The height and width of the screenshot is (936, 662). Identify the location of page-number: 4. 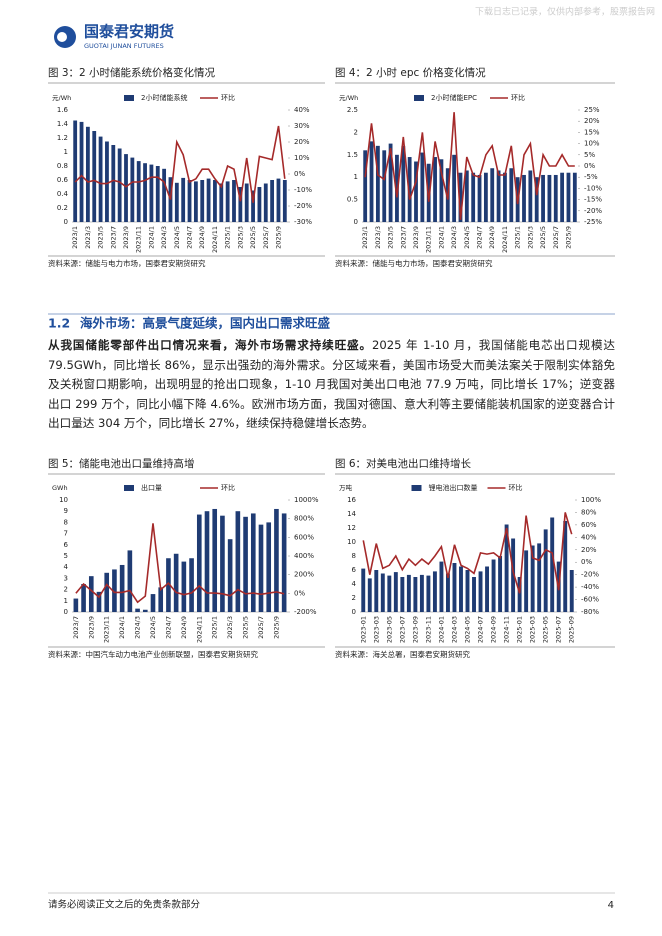
(611, 905).